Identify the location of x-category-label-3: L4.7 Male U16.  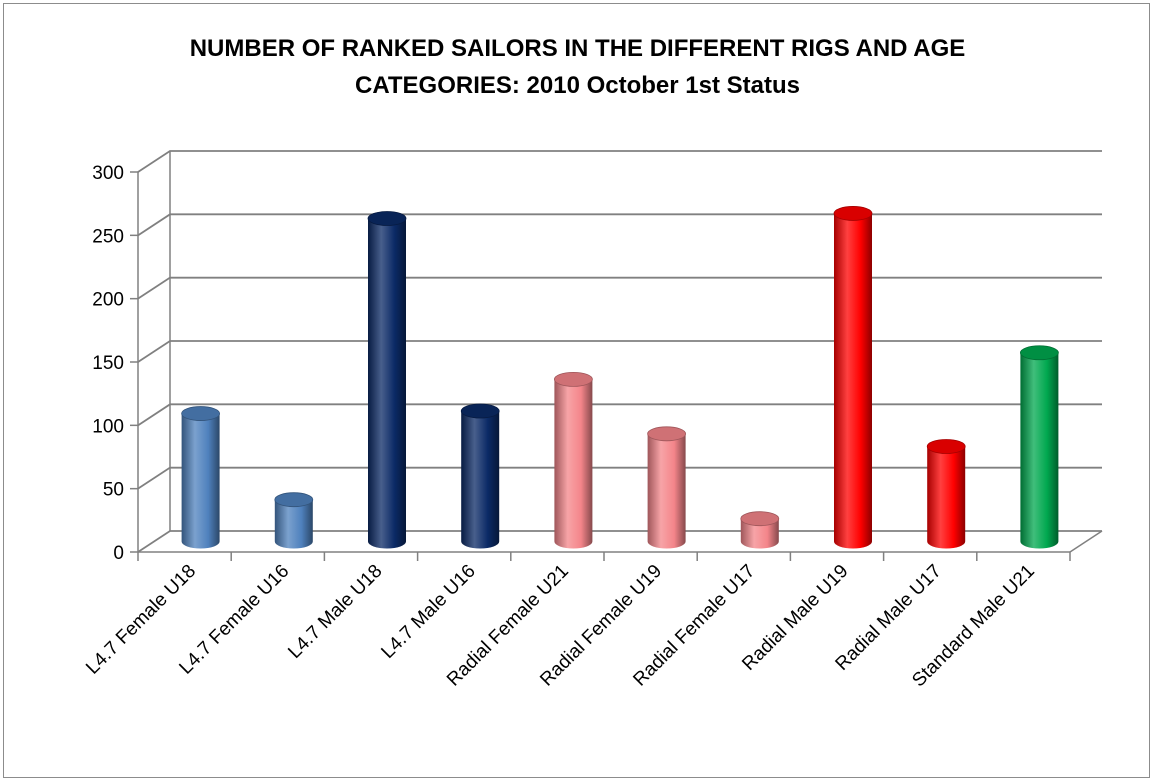
(429, 612).